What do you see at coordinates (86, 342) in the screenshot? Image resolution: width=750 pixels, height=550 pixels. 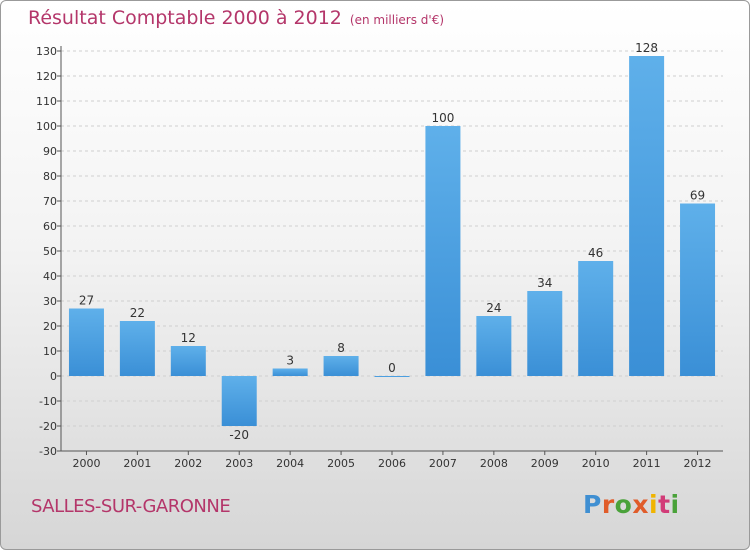 I see `bar-2000` at bounding box center [86, 342].